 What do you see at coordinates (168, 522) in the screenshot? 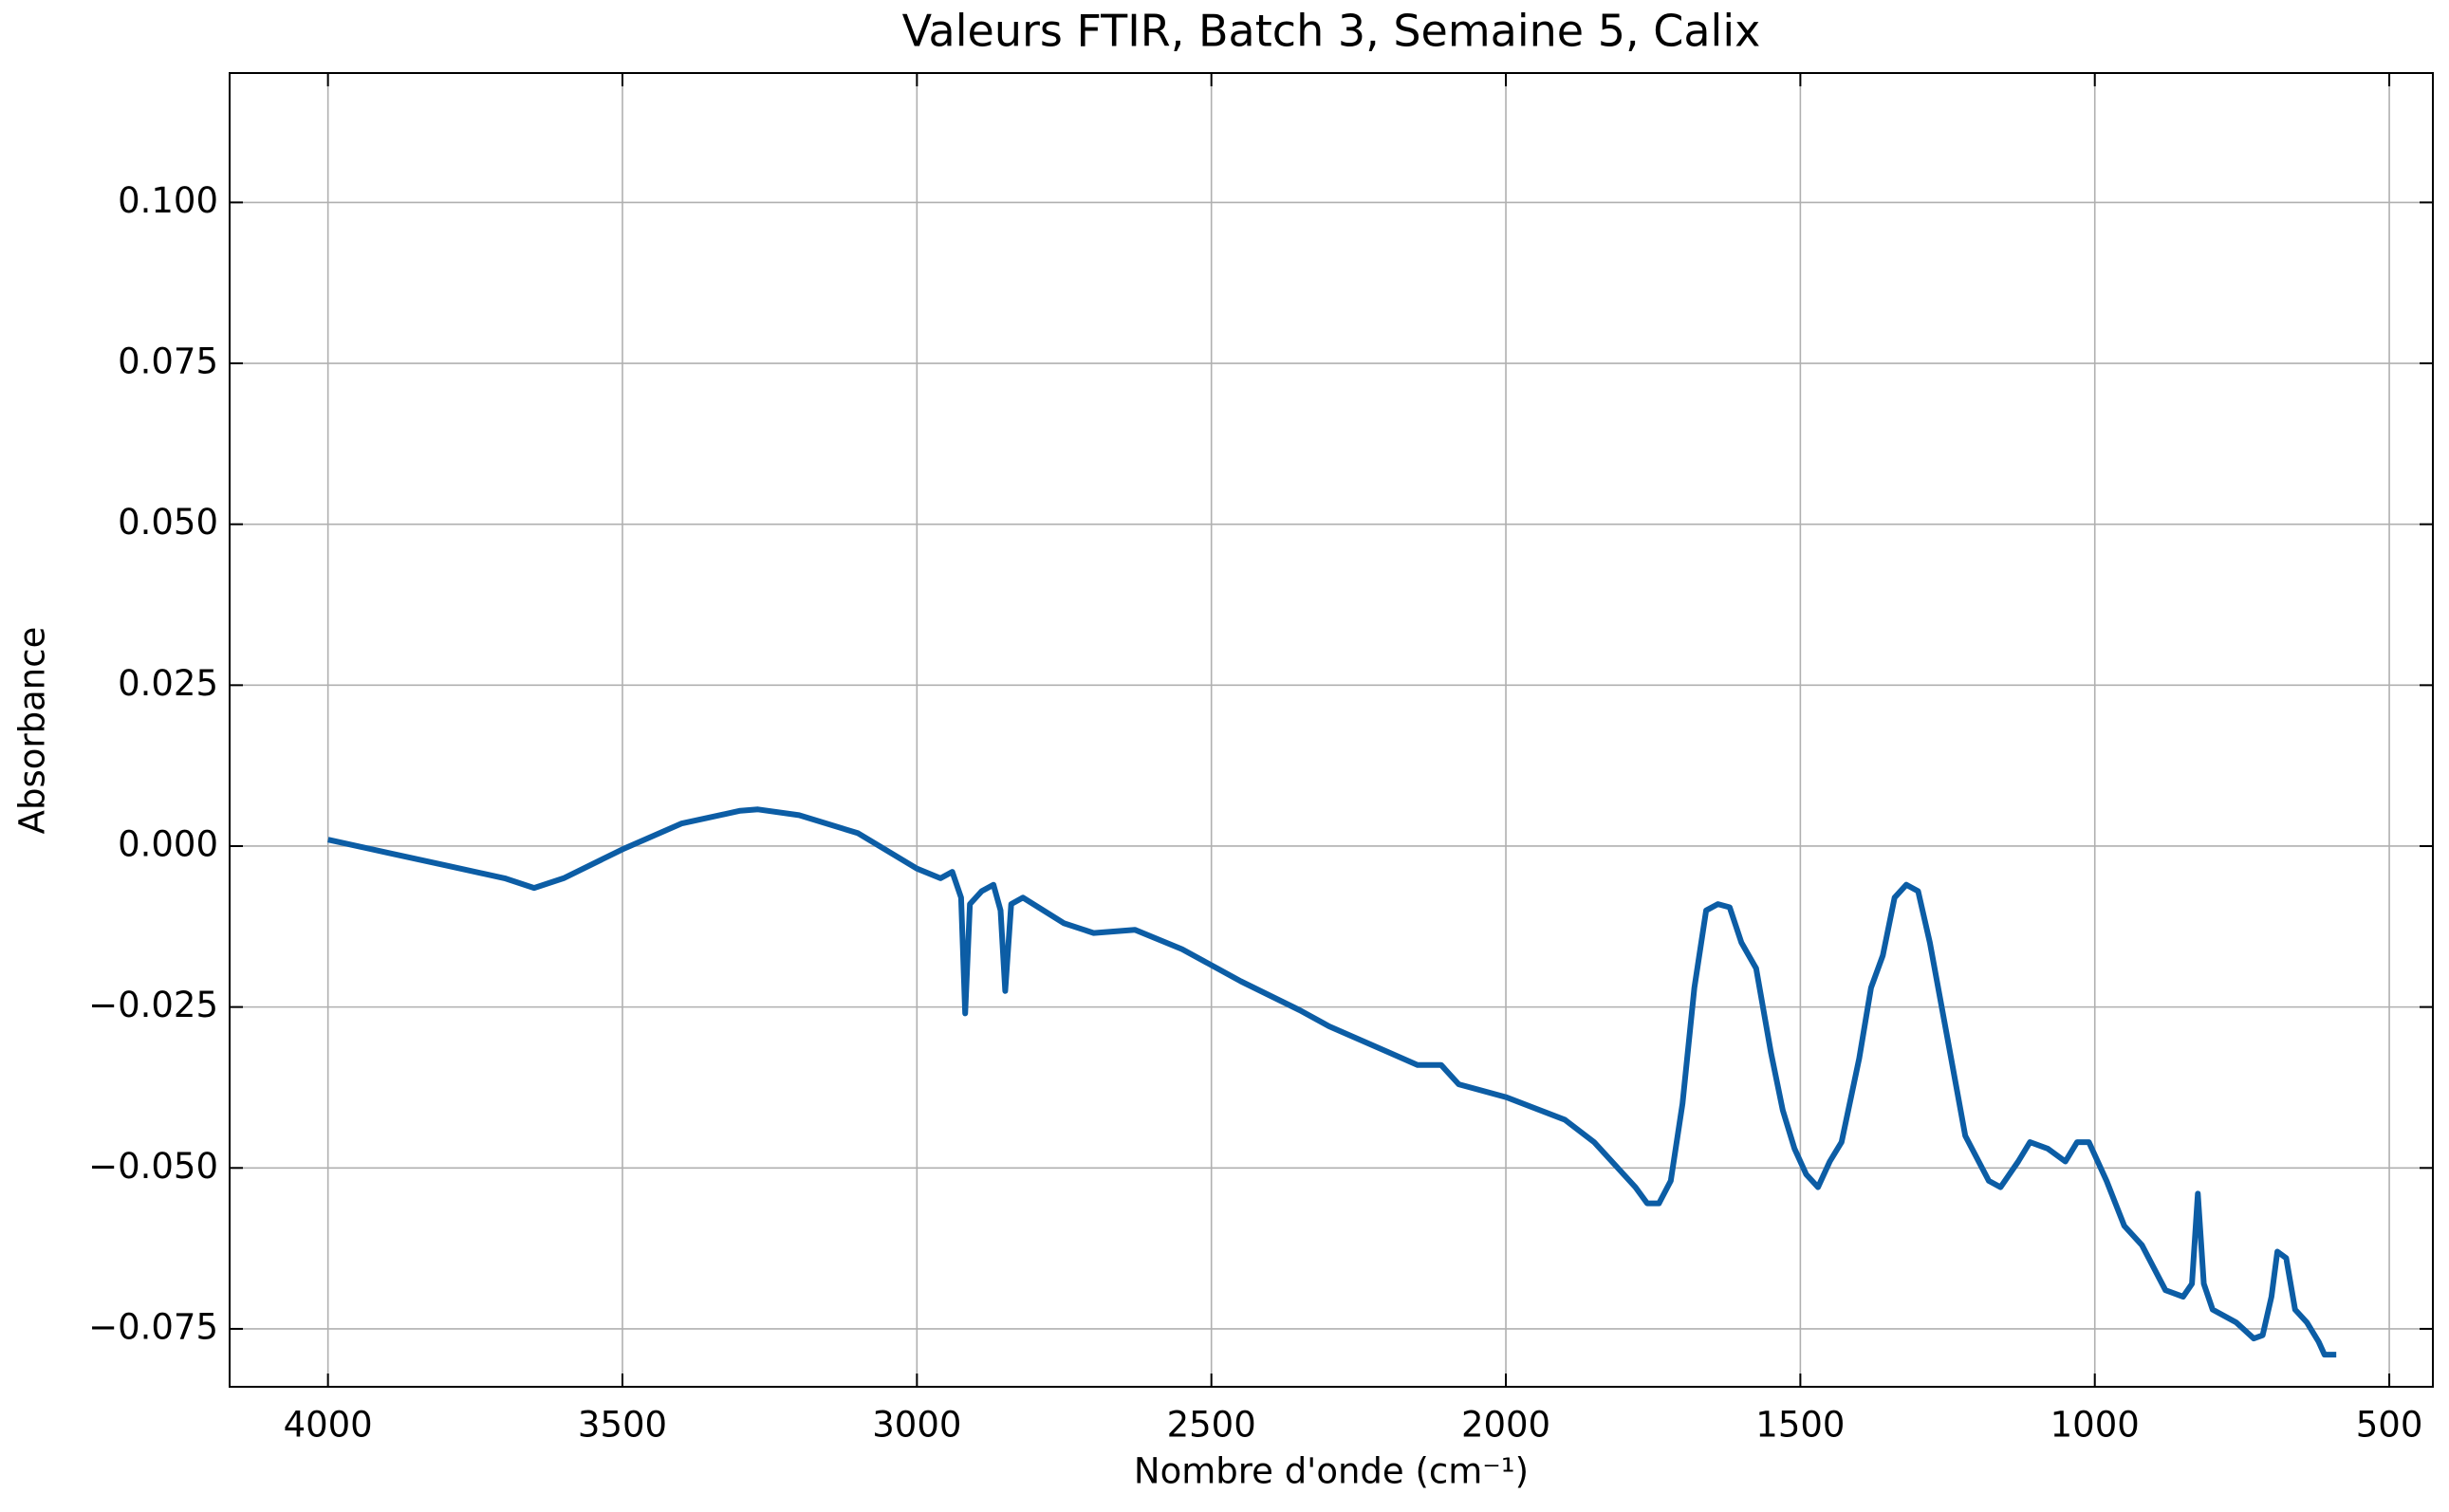
I see `y-tick-label: 0.050` at bounding box center [168, 522].